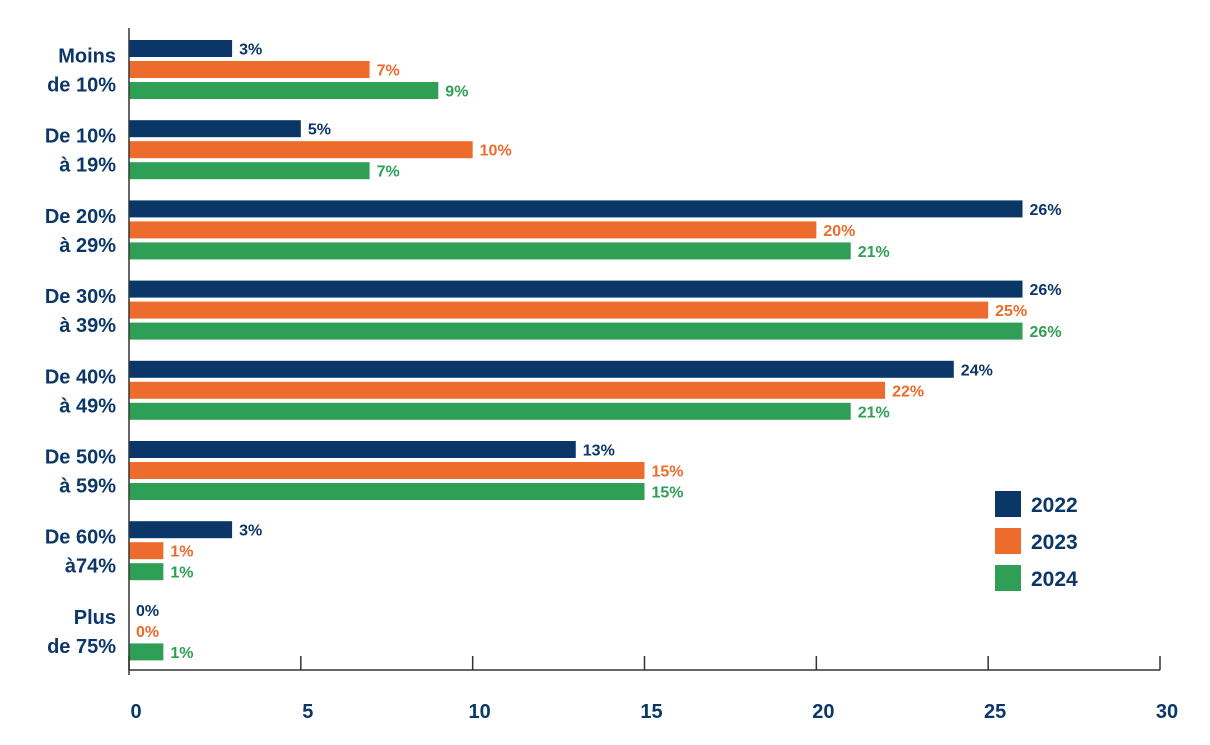  I want to click on data-label-2023: 10%, so click(496, 151).